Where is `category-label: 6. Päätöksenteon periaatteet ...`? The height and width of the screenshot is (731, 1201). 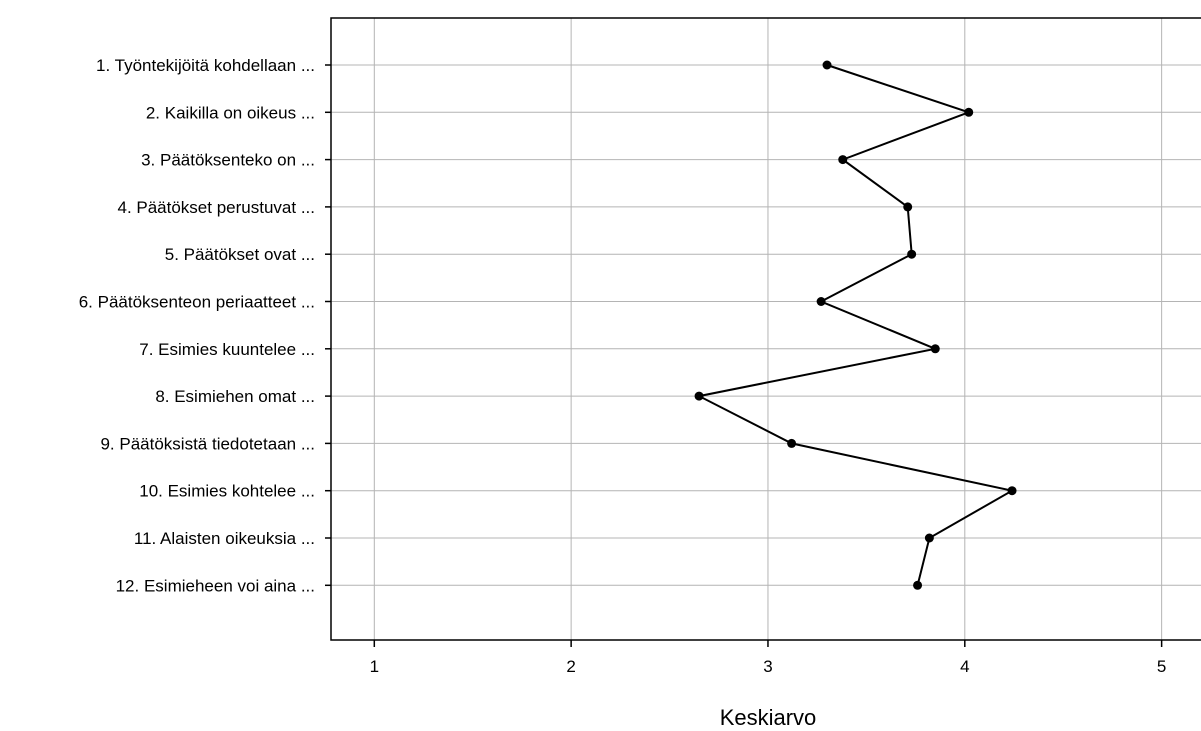
category-label: 6. Päätöksenteon periaatteet ... is located at coordinates (197, 302).